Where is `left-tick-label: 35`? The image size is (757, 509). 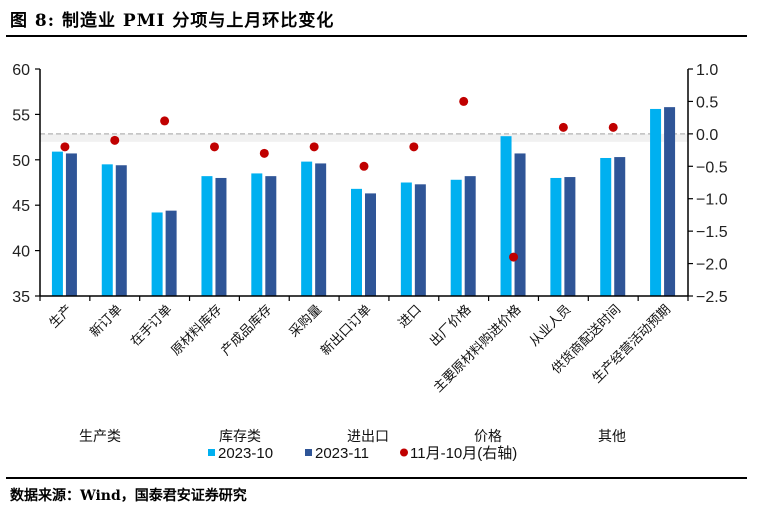 left-tick-label: 35 is located at coordinates (21, 297).